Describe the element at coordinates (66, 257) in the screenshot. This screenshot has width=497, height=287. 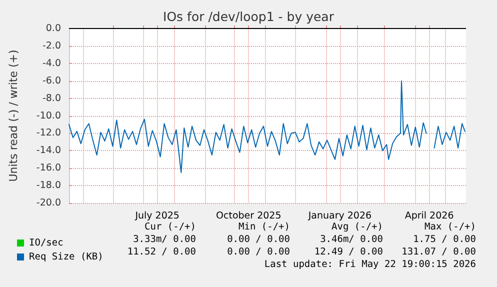
I see `legend-label: Req Size (KB)` at that location.